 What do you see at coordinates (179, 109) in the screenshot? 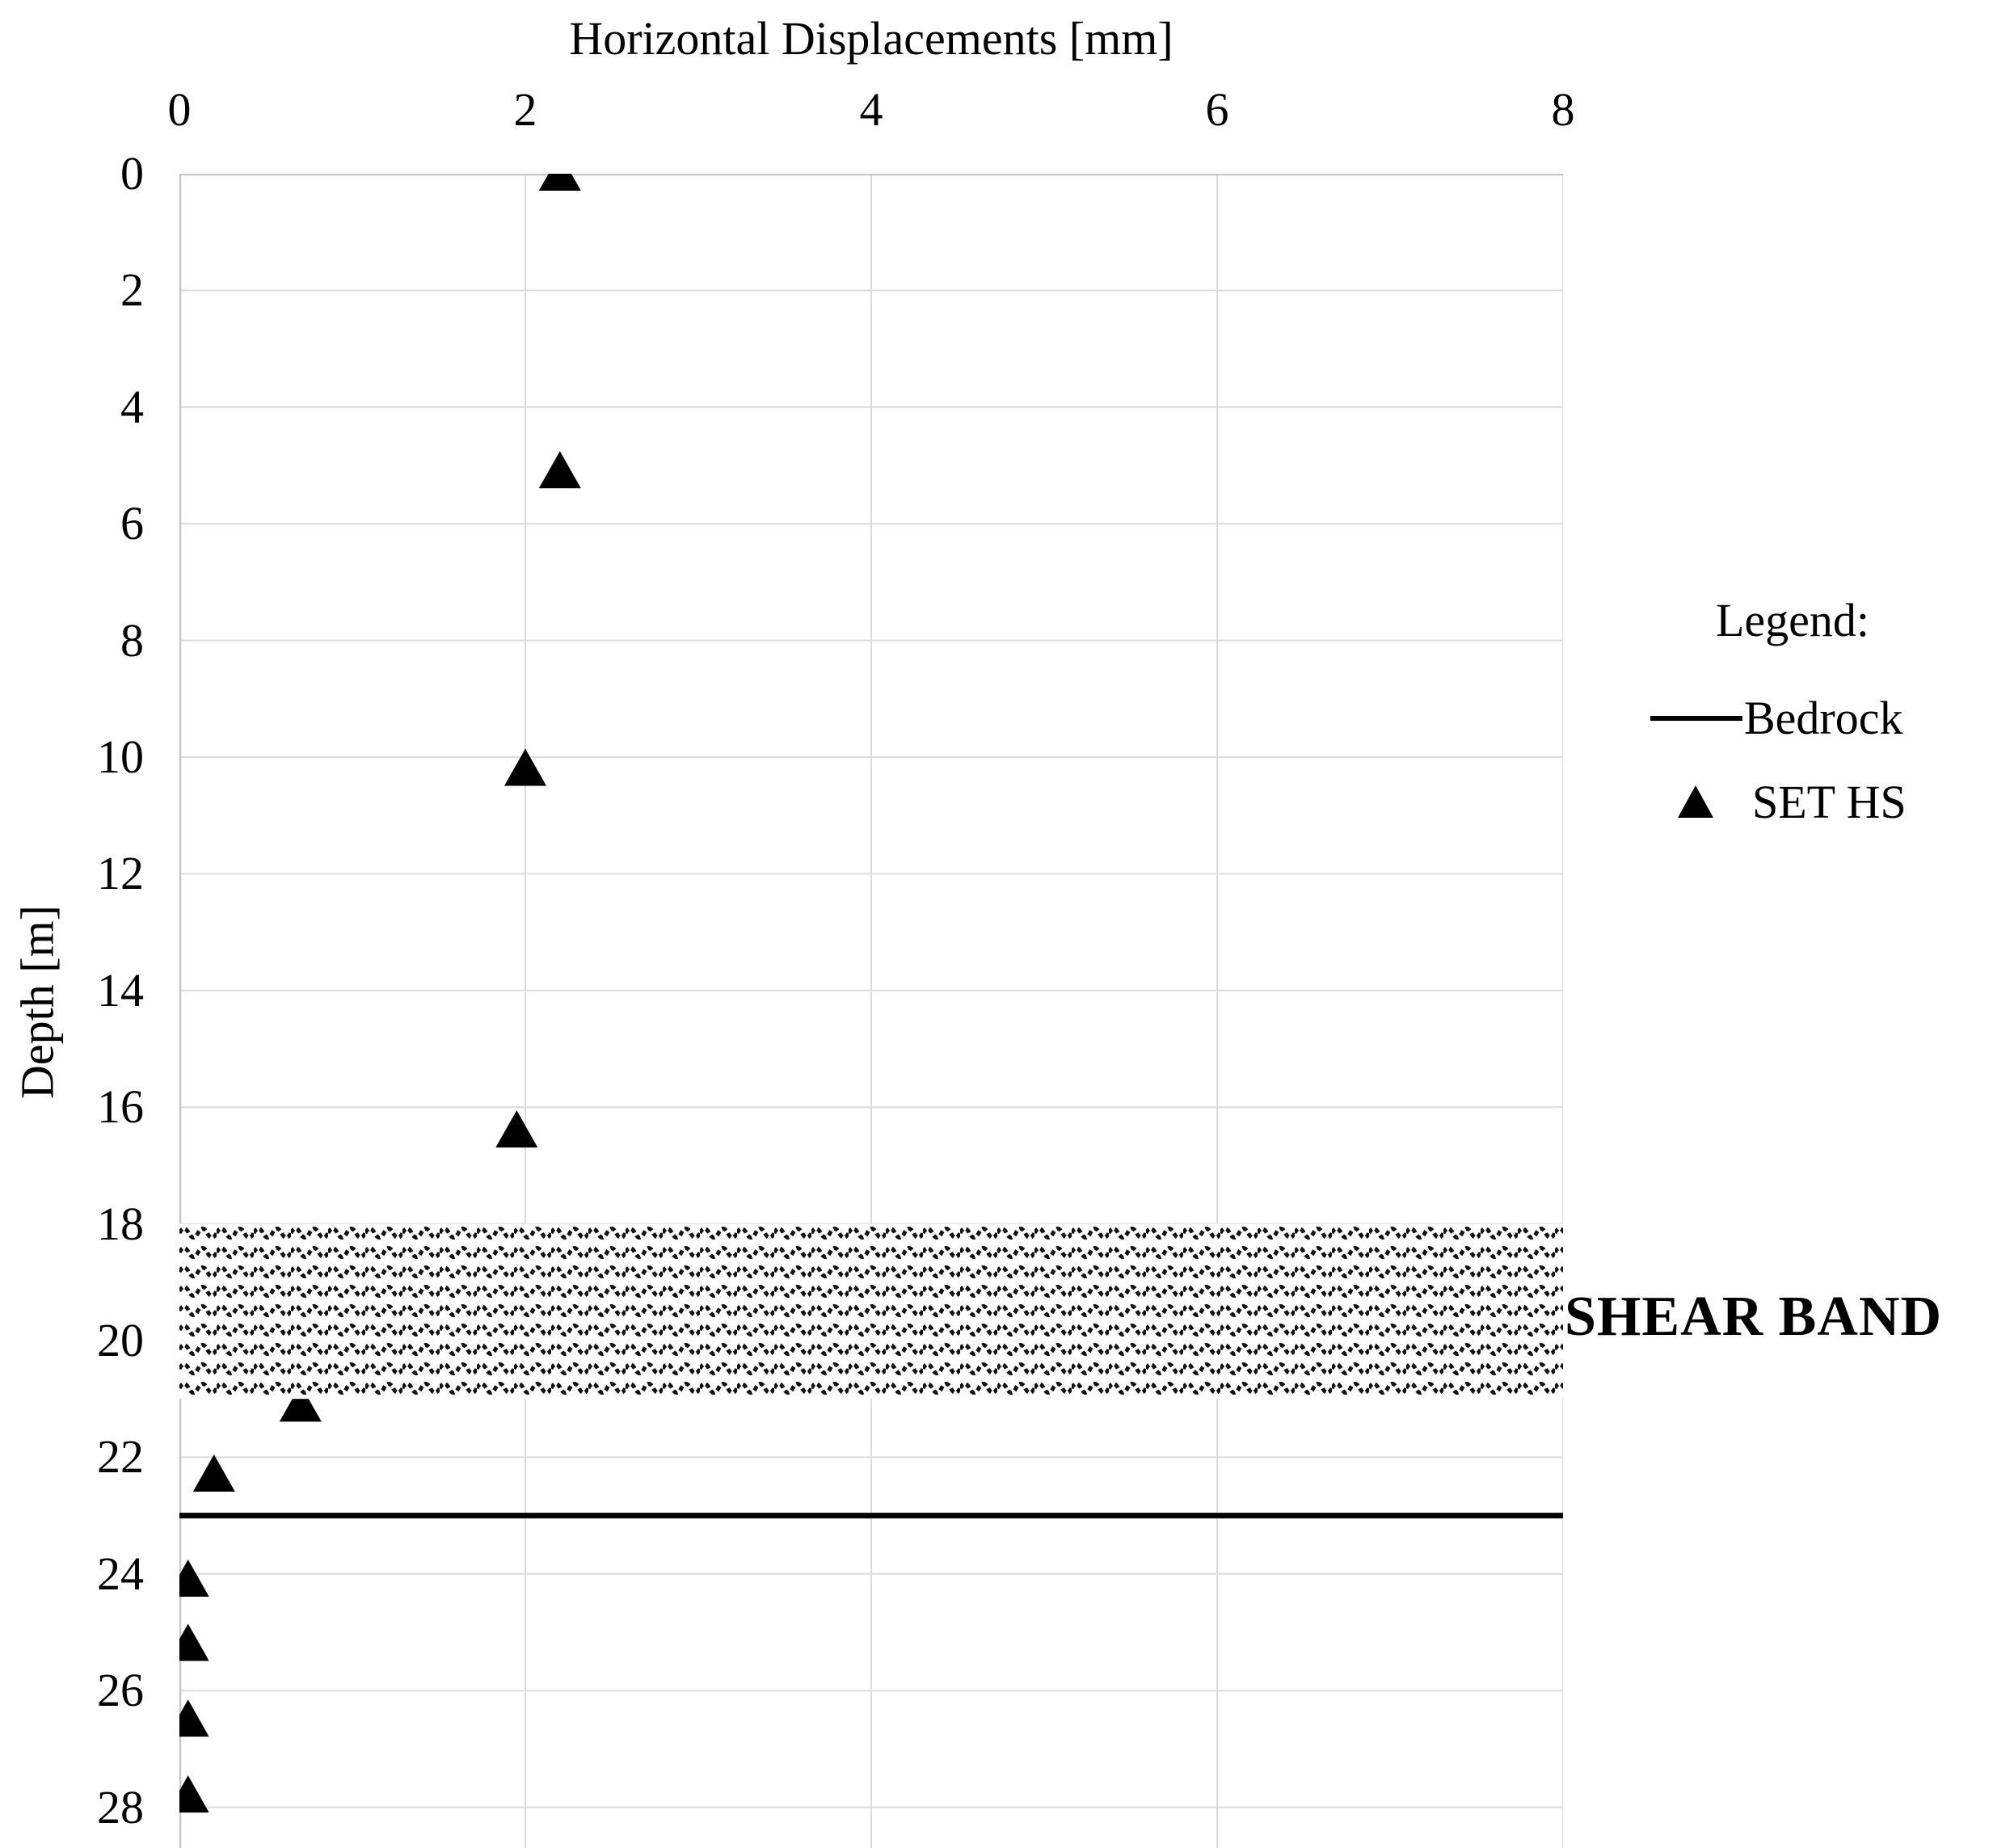
I see `x-tick-label: 0` at bounding box center [179, 109].